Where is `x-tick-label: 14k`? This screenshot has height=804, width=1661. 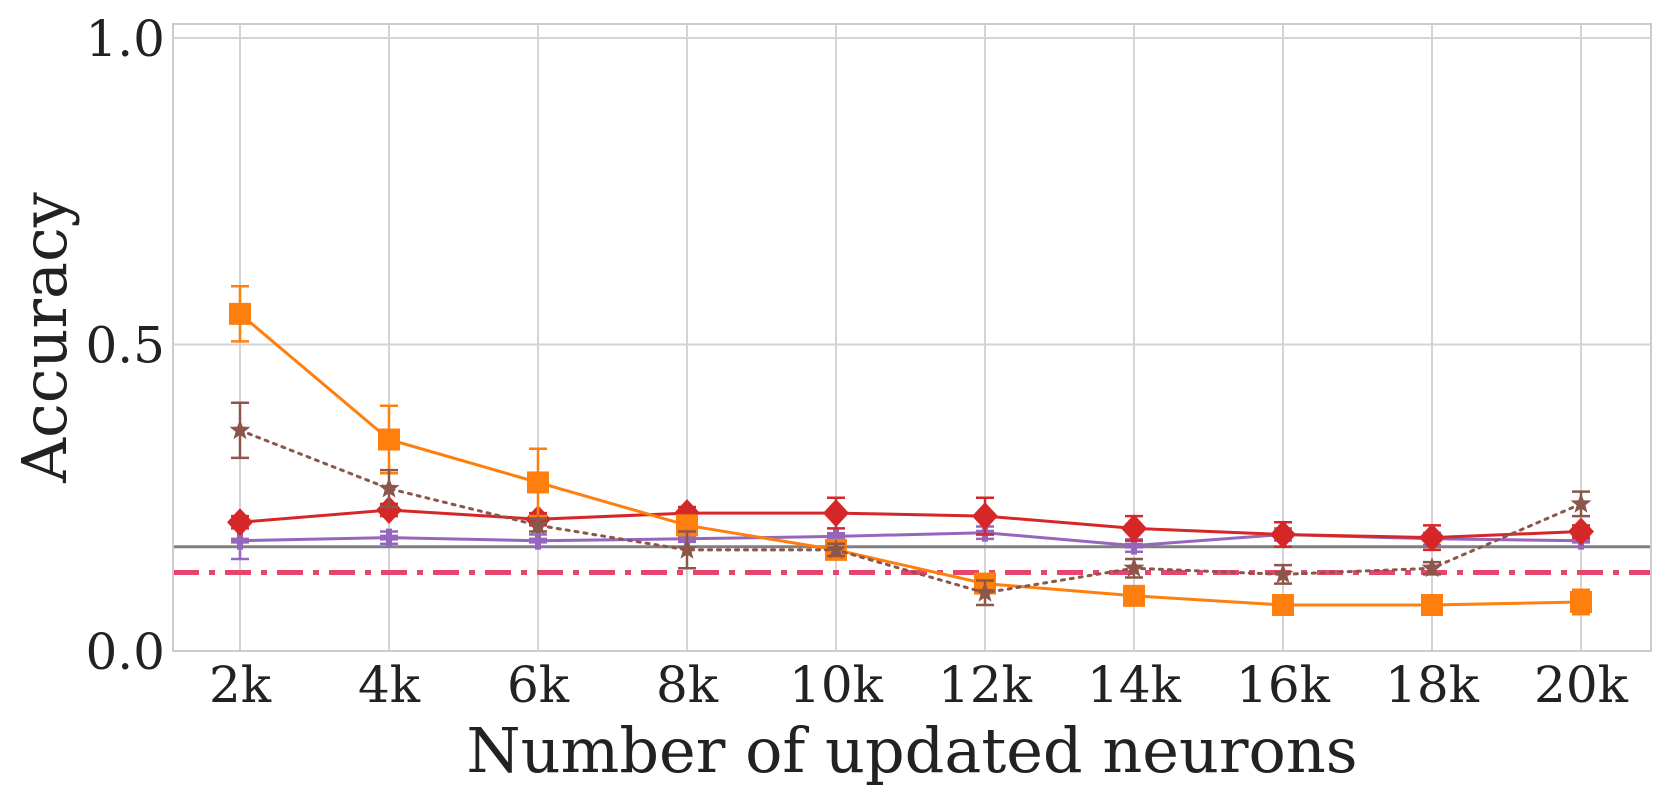
x-tick-label: 14k is located at coordinates (1134, 685).